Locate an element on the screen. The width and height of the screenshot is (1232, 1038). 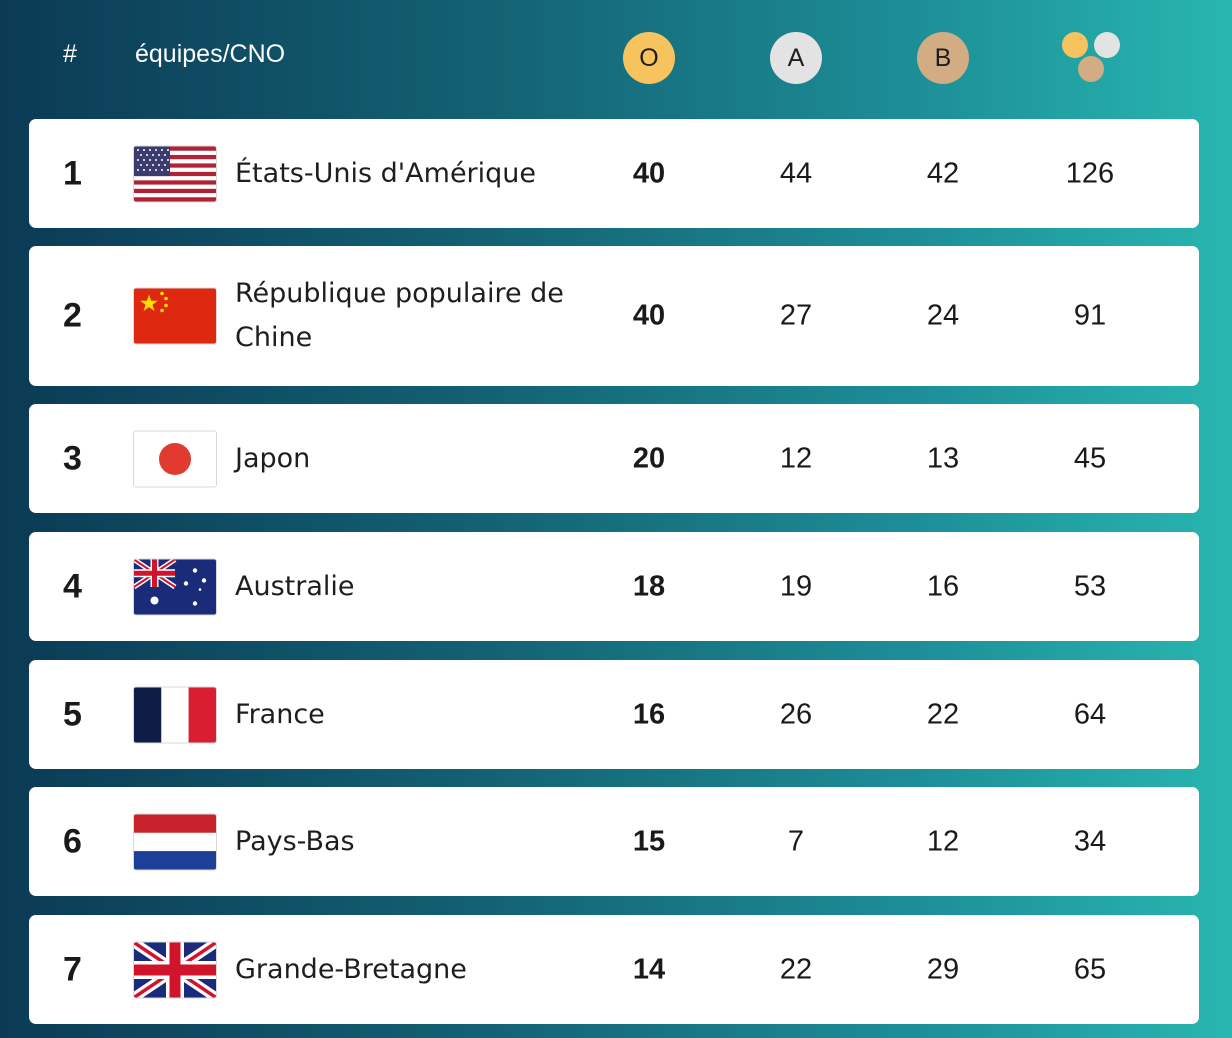
rank: 7 is located at coordinates (72, 969).